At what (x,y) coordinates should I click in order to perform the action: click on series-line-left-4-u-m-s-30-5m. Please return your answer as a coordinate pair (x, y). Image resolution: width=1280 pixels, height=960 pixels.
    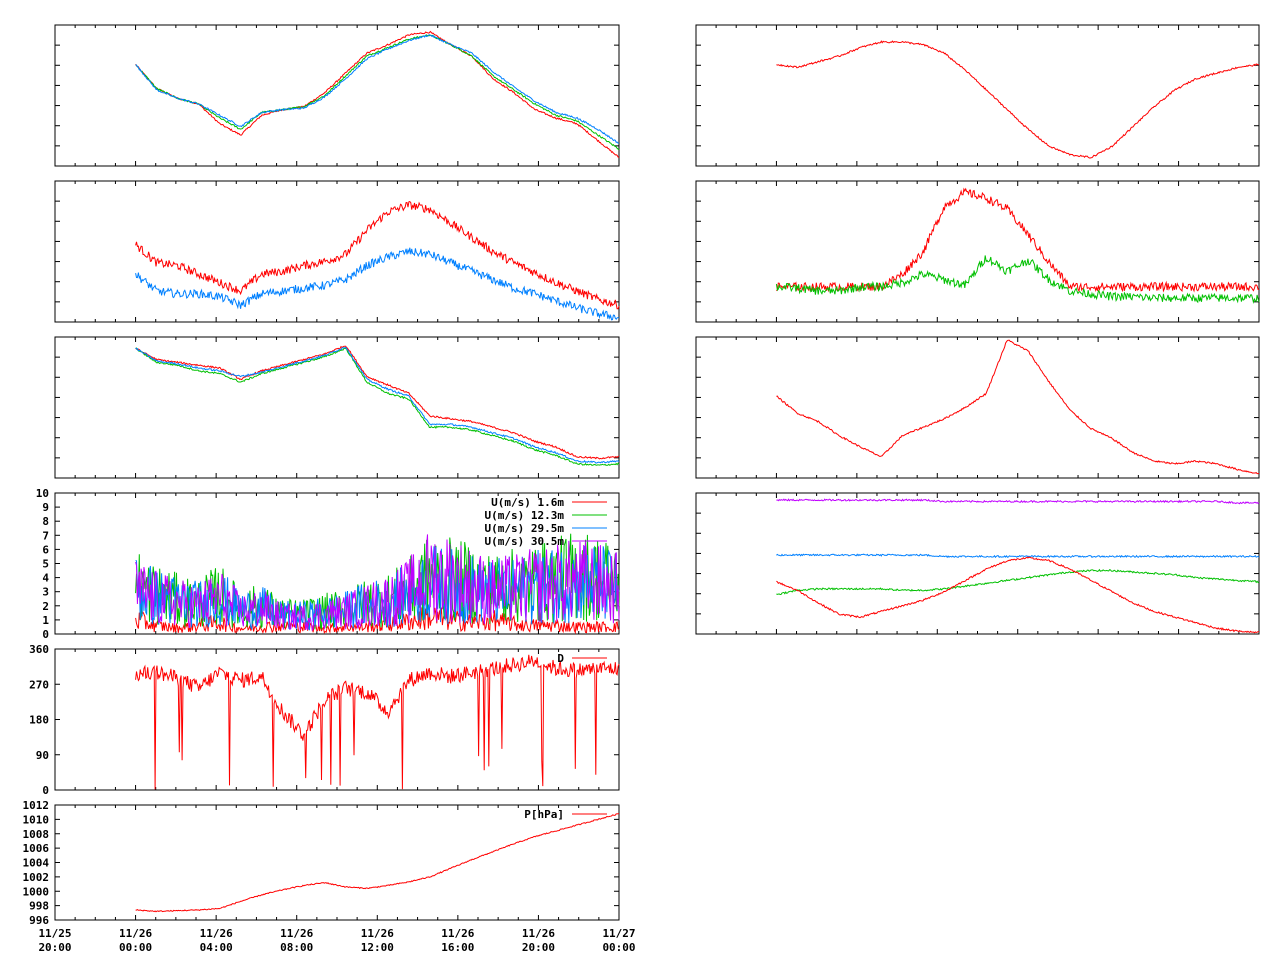
    Looking at the image, I should click on (377, 583).